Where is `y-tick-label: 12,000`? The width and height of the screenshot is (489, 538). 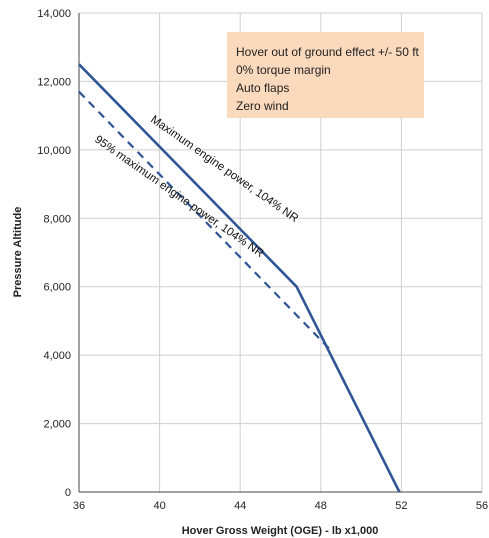 y-tick-label: 12,000 is located at coordinates (54, 82).